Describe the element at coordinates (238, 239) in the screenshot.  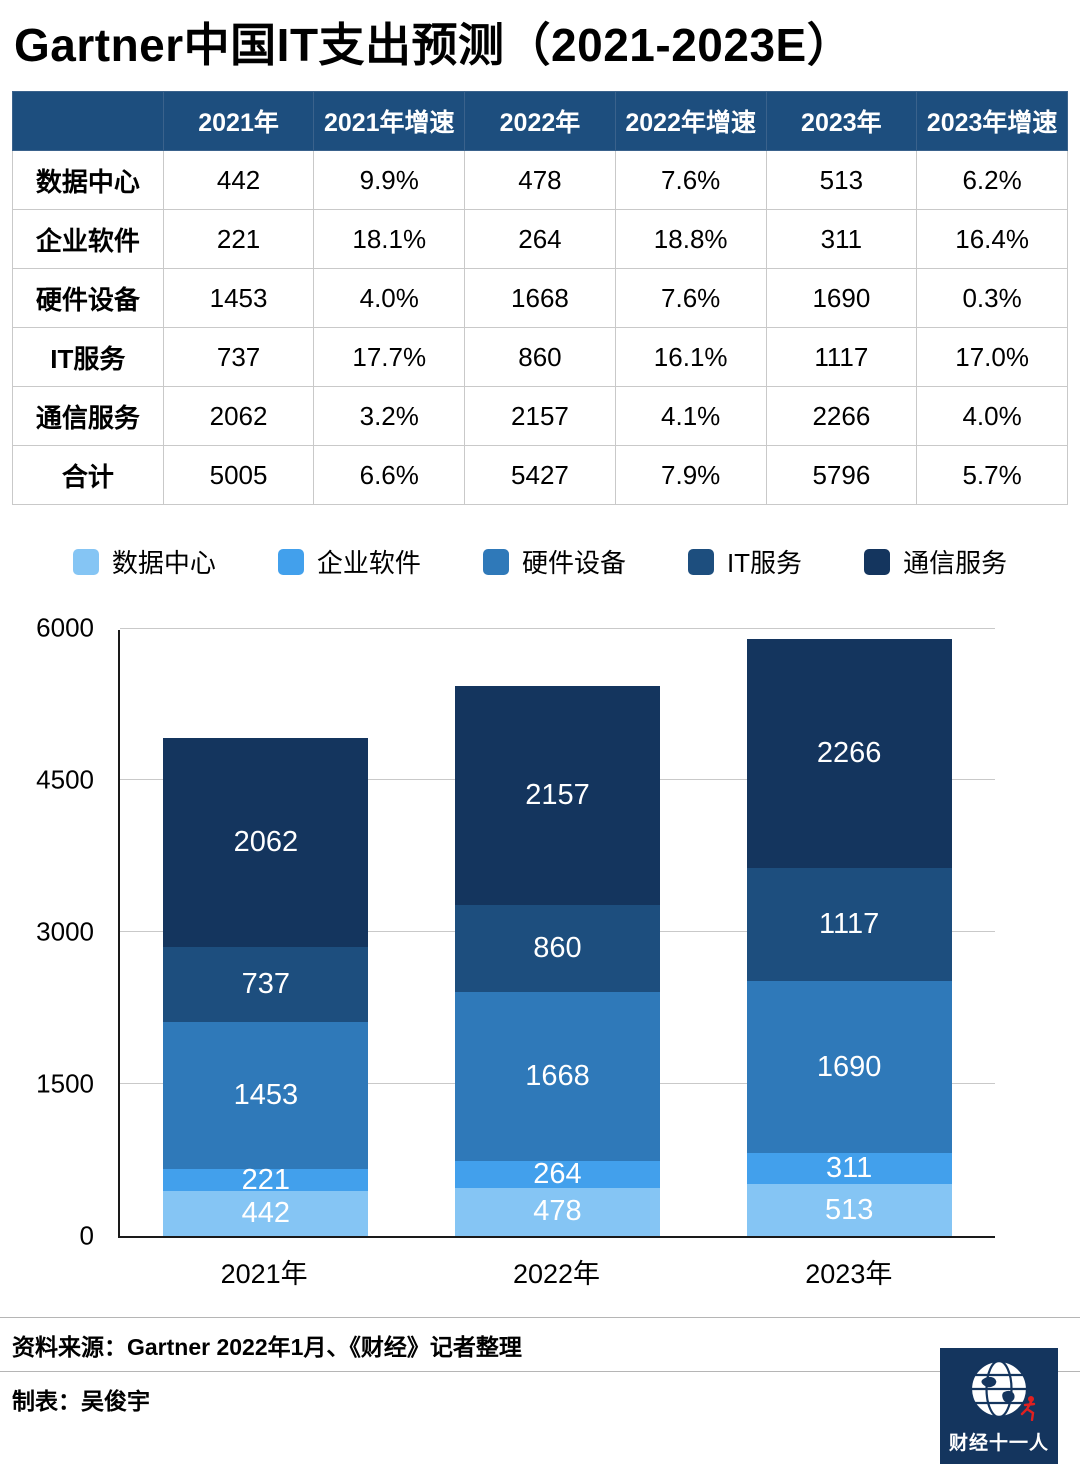
I see `table-cell: 221` at that location.